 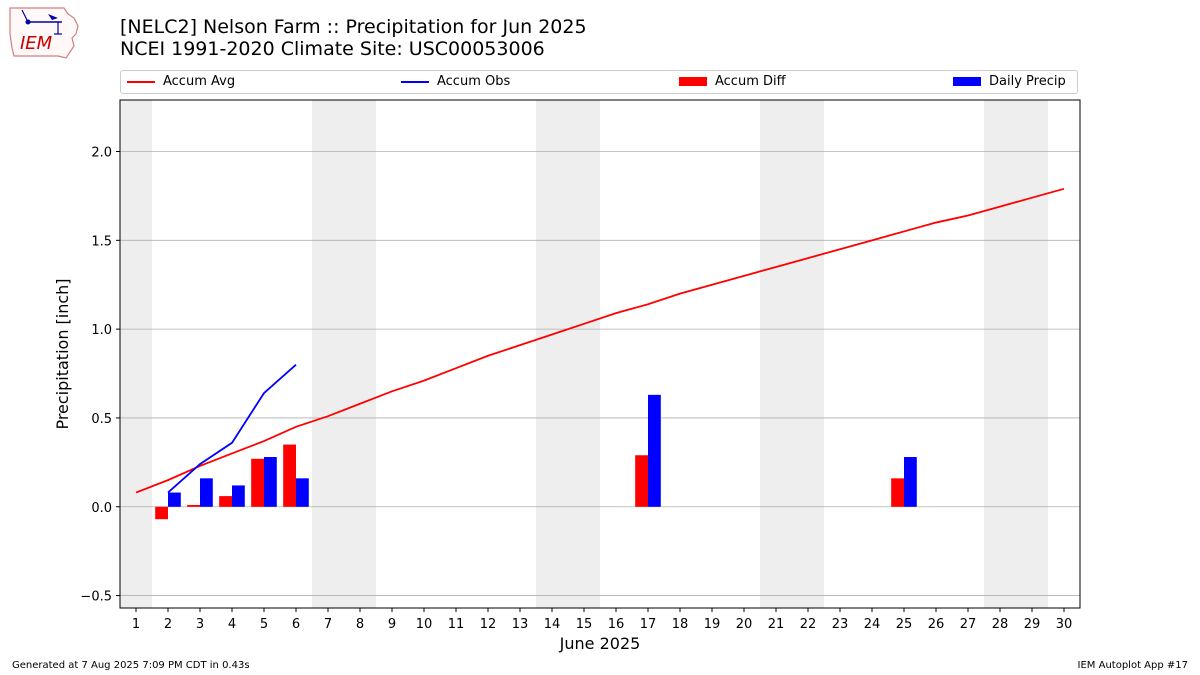 What do you see at coordinates (136, 624) in the screenshot?
I see `x-tick-label: 1` at bounding box center [136, 624].